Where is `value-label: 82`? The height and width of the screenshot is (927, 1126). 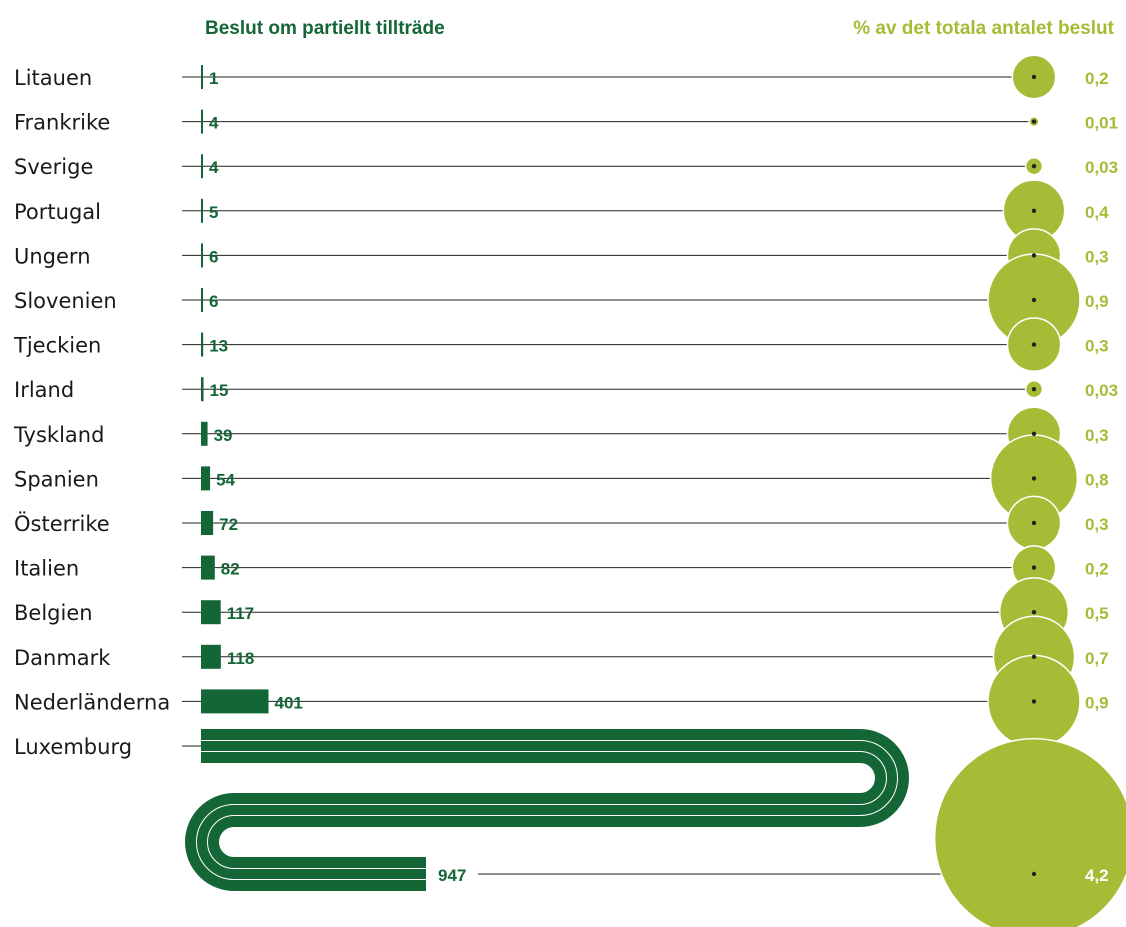
value-label: 82 is located at coordinates (230, 569).